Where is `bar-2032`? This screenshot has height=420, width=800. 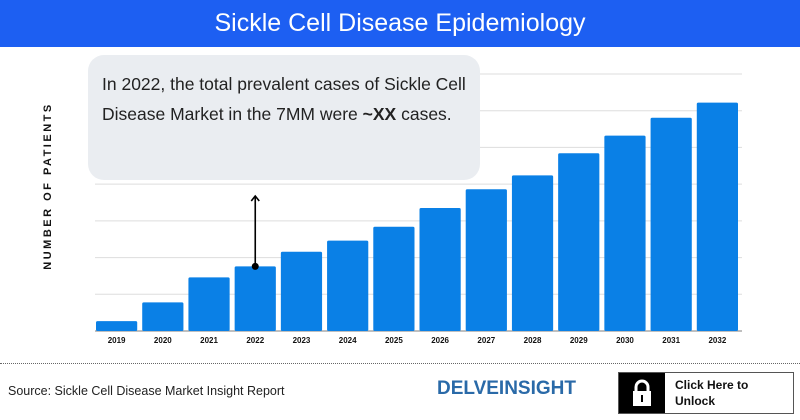 bar-2032 is located at coordinates (717, 216).